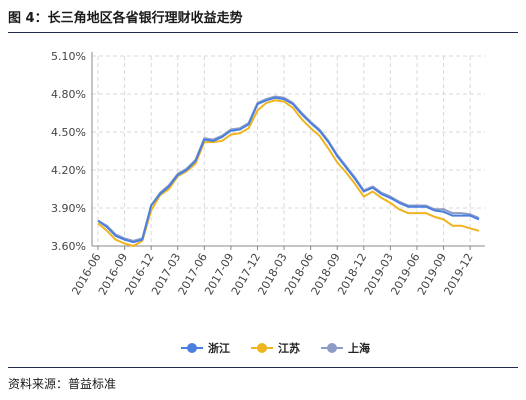 The width and height of the screenshot is (526, 400). What do you see at coordinates (359, 348) in the screenshot?
I see `legend-label: 上海` at bounding box center [359, 348].